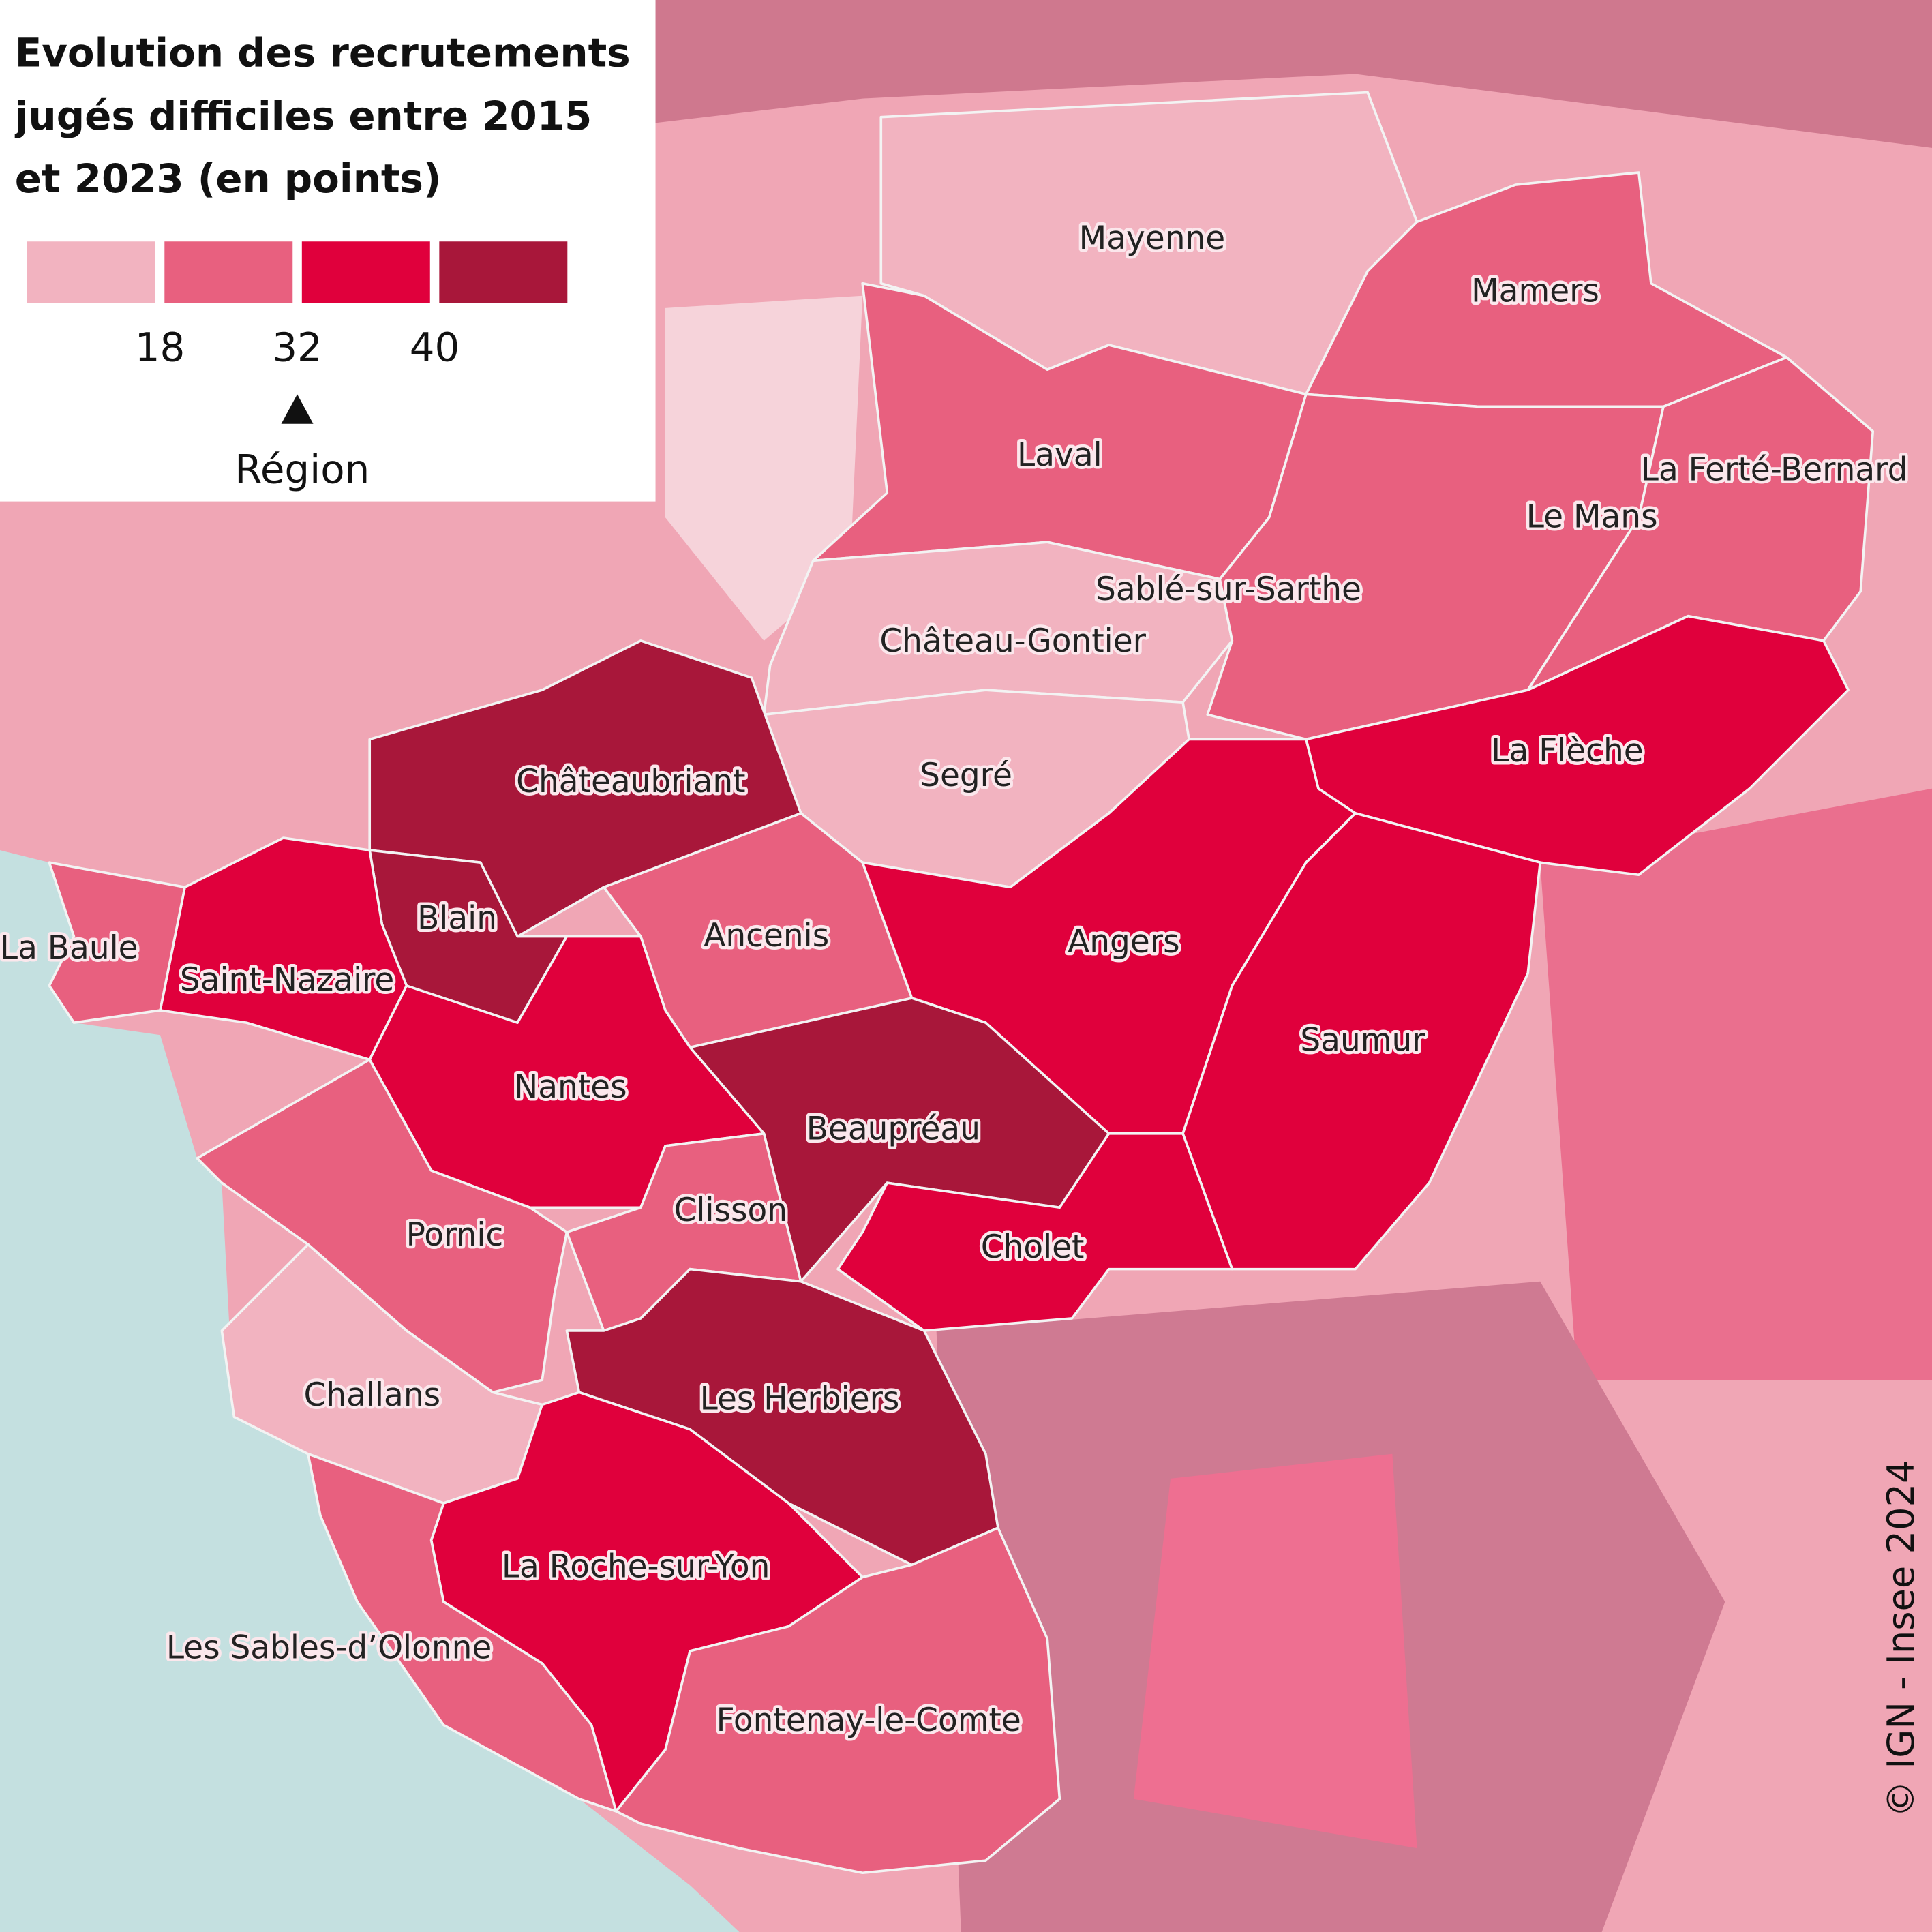 The width and height of the screenshot is (1932, 1932). What do you see at coordinates (800, 1399) in the screenshot?
I see `place-label: Les Herbiers` at bounding box center [800, 1399].